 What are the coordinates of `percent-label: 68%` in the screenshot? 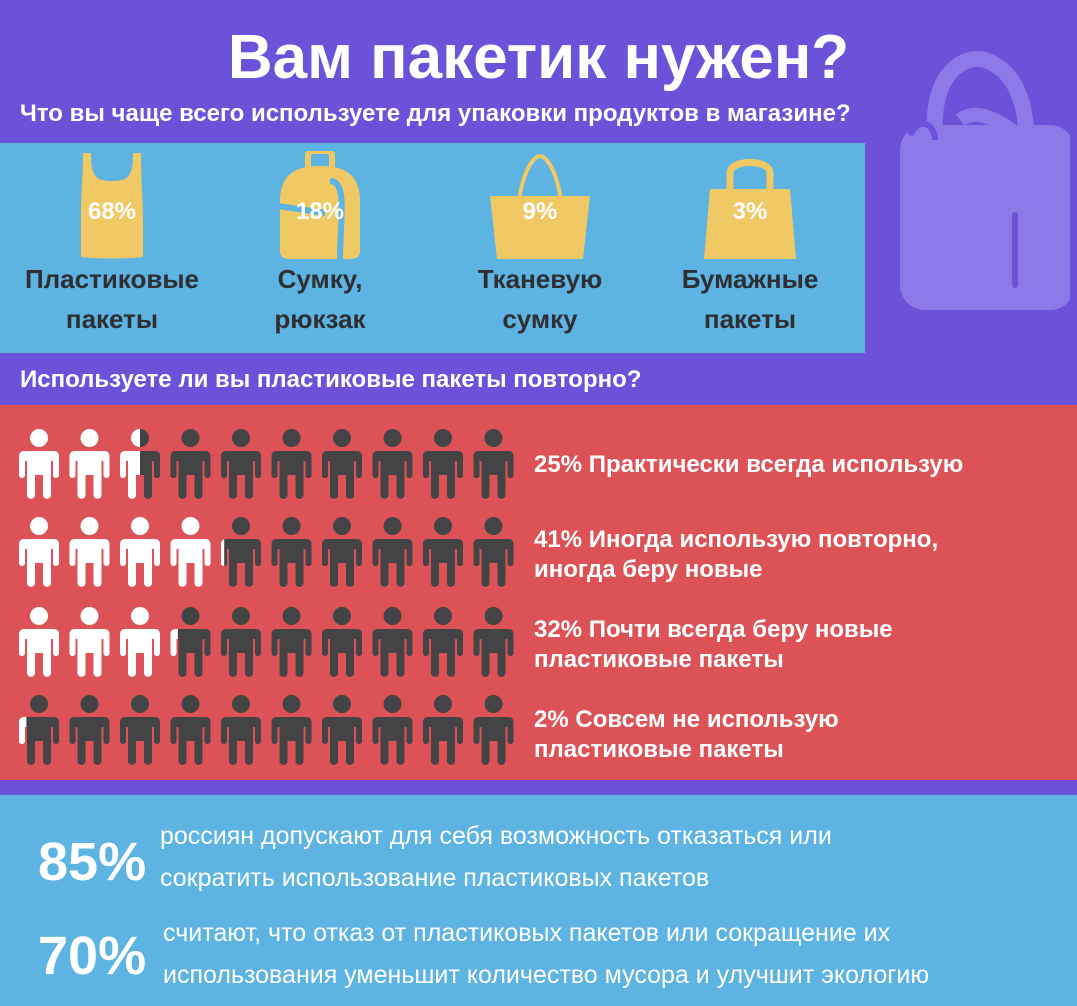 It's located at (112, 211).